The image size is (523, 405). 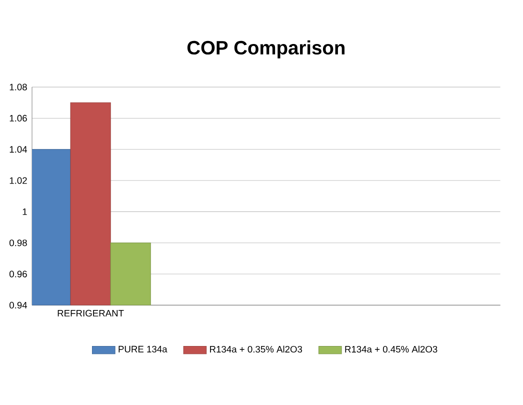 I want to click on y-tick-label: 1, so click(x=24, y=211).